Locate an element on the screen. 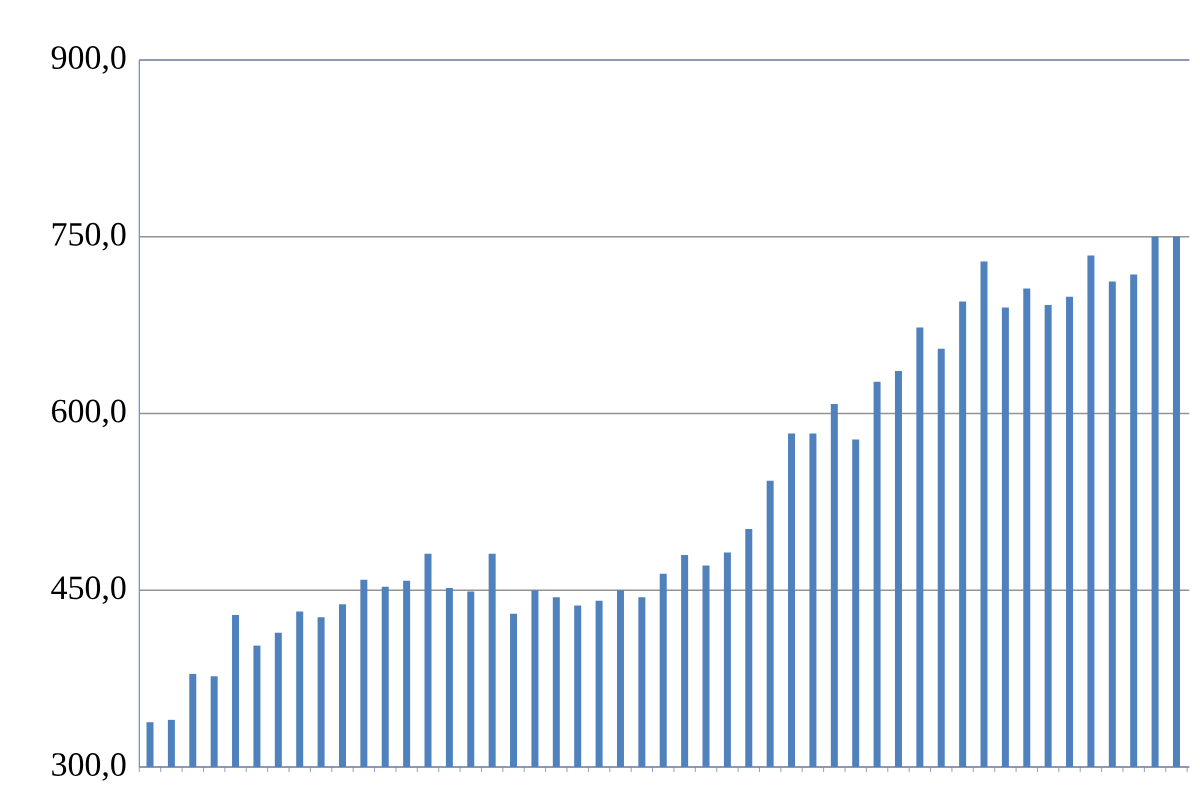 The image size is (1200, 800). y-tick-label: 900,0 is located at coordinates (88, 60).